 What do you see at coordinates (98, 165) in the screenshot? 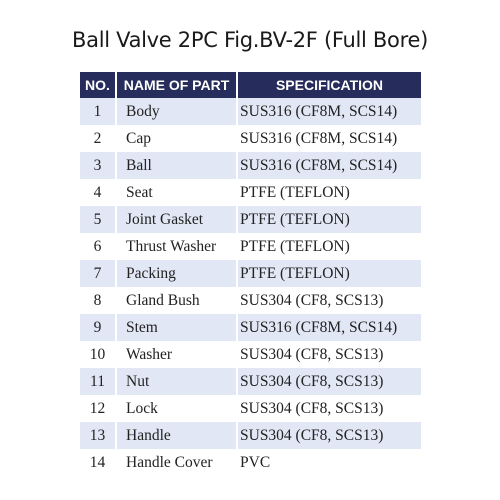
I see `row-number: 3` at bounding box center [98, 165].